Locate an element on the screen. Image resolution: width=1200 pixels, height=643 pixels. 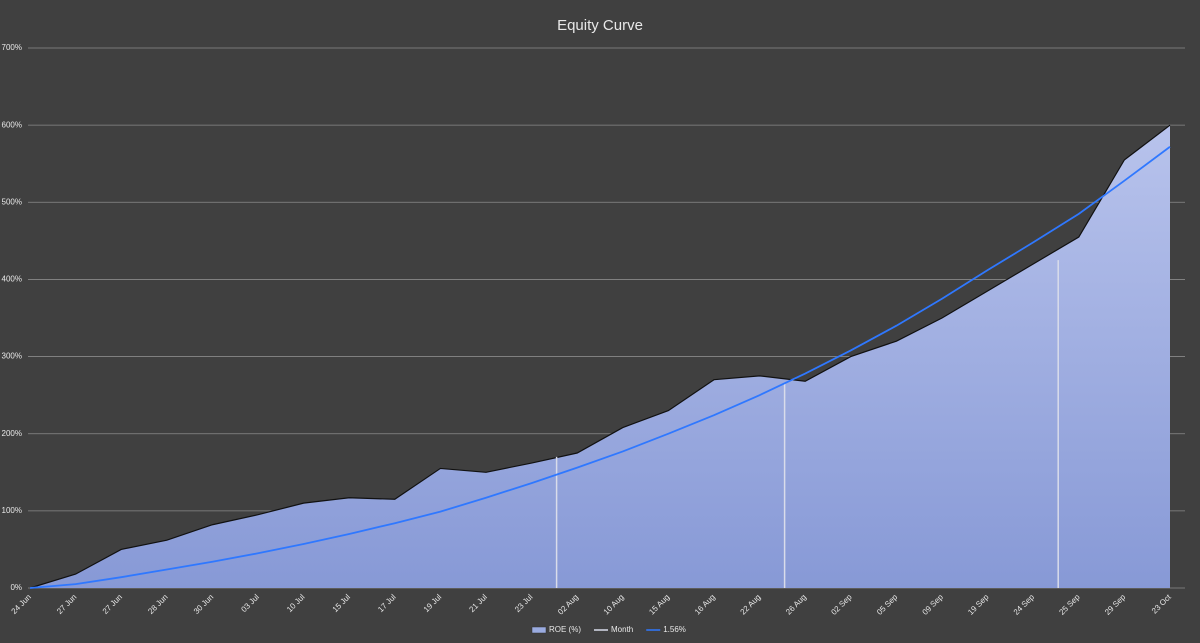
x-tick-label: 23 Oct is located at coordinates (1162, 604).